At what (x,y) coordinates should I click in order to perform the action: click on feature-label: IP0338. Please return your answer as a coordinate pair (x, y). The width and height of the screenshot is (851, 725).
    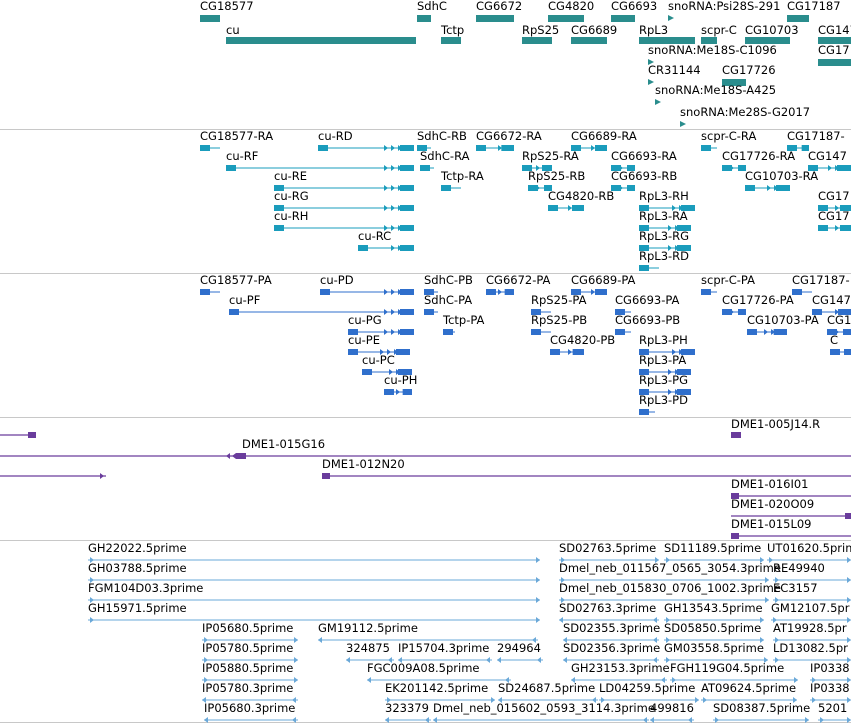
    Looking at the image, I should click on (830, 688).